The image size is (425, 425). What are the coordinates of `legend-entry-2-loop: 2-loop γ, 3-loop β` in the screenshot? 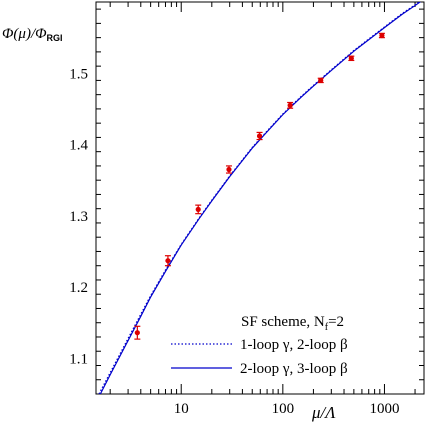 It's located at (294, 369).